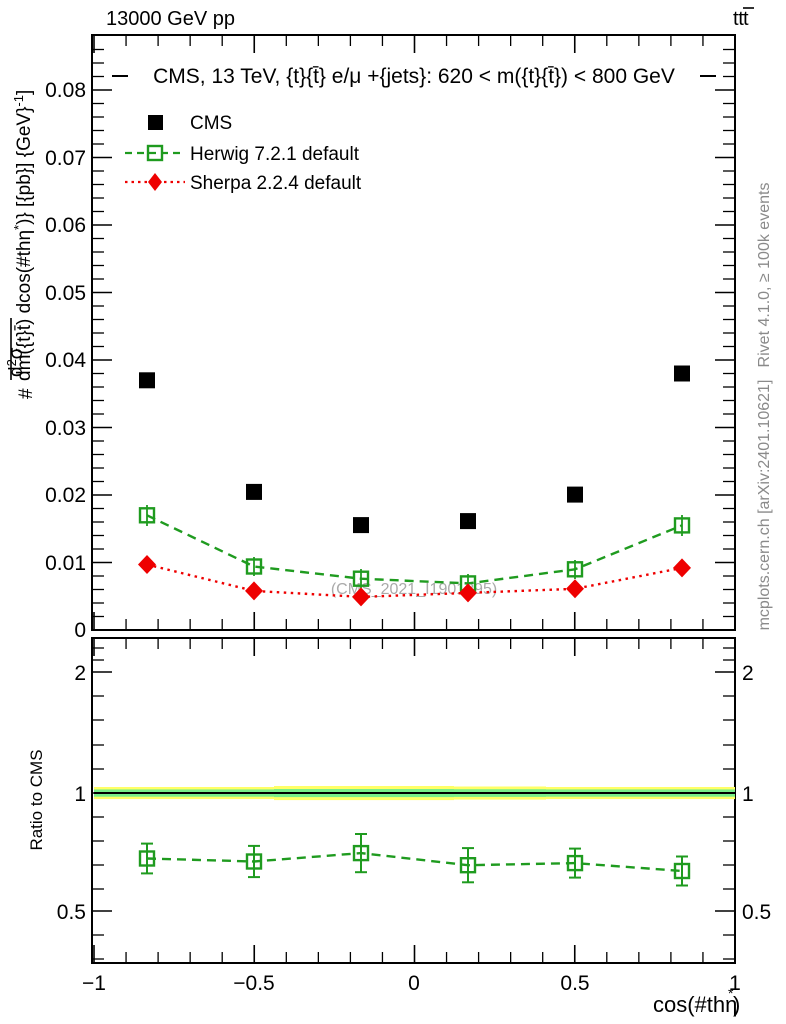 Image resolution: width=786 pixels, height=1024 pixels. I want to click on ratio-ytick-right-2: 2, so click(748, 673).